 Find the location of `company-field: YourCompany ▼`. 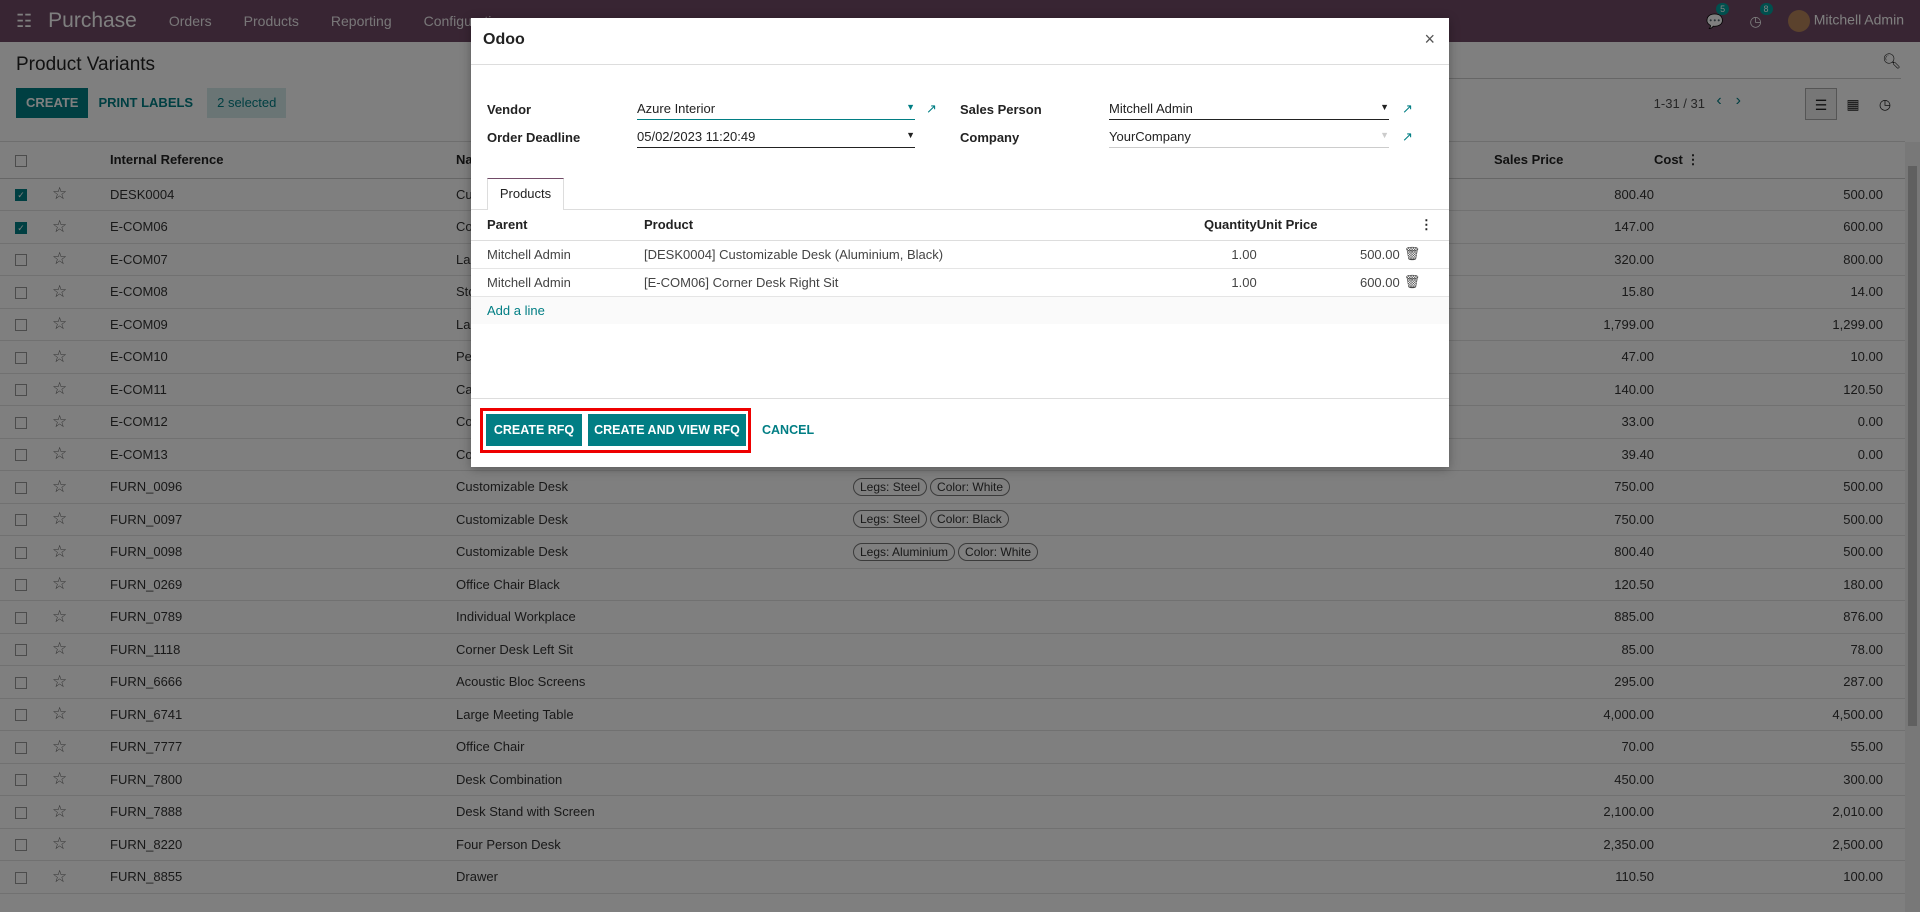

company-field: YourCompany ▼ is located at coordinates (1249, 137).